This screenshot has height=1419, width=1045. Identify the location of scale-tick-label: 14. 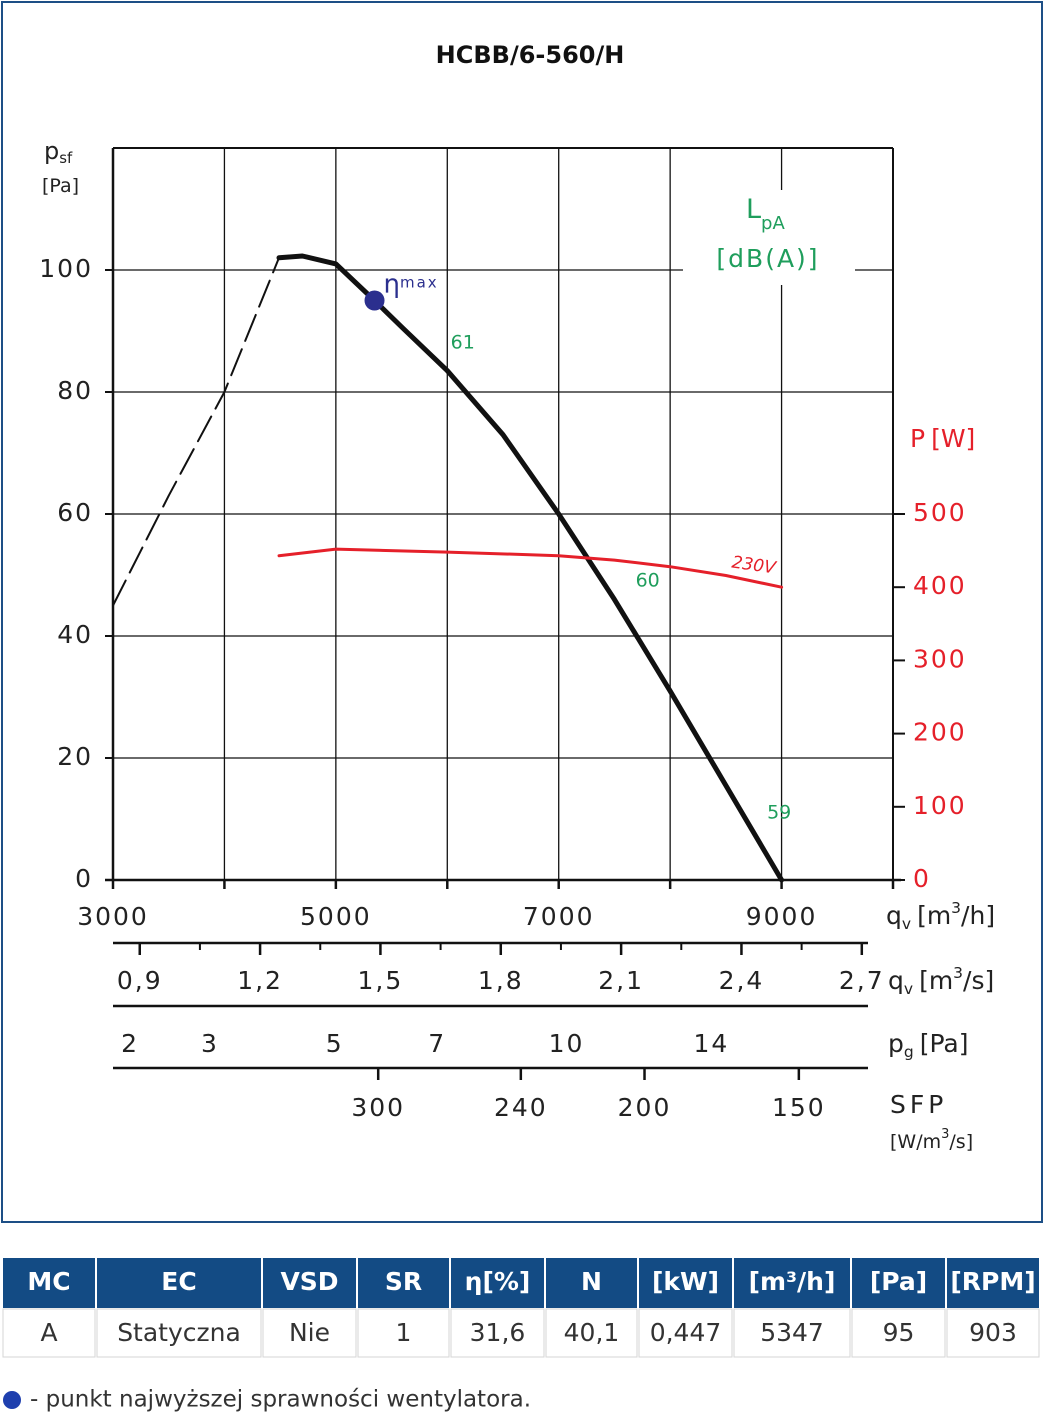
(711, 1043).